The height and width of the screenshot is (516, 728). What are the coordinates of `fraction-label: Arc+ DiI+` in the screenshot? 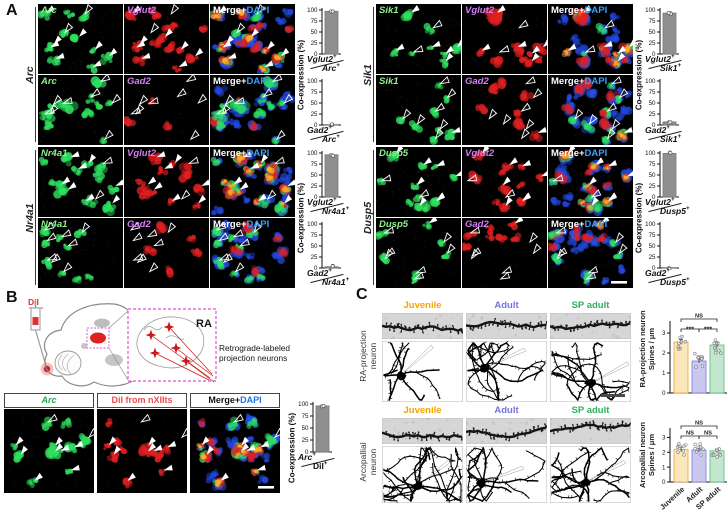 It's located at (328, 461).